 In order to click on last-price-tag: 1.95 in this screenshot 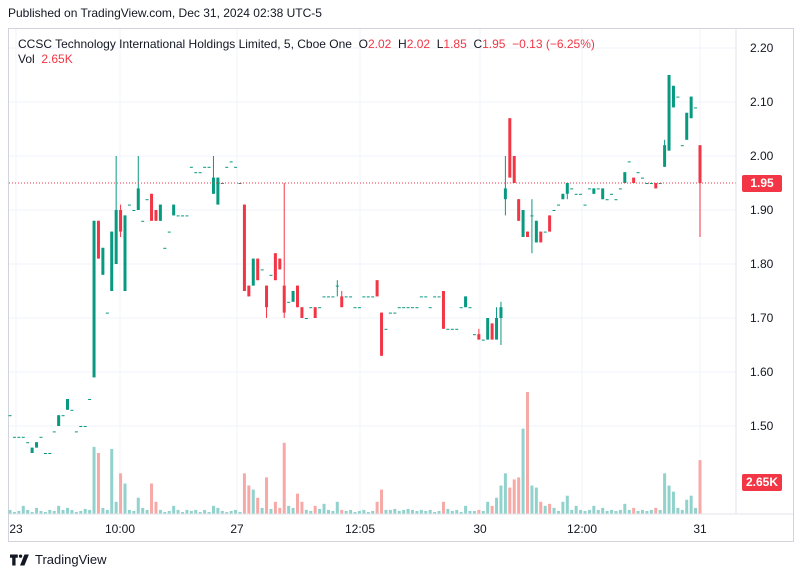, I will do `click(762, 183)`.